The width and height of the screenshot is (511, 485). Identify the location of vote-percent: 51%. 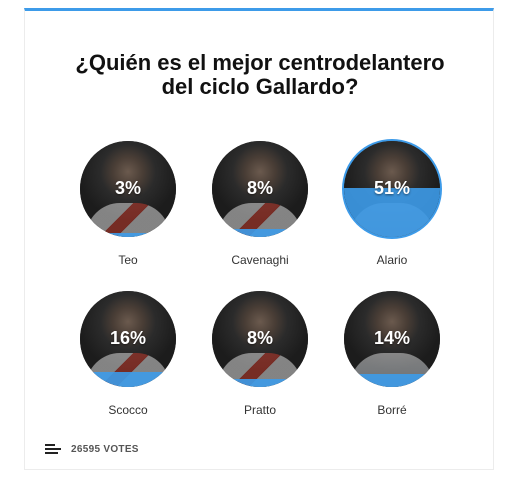
(392, 188).